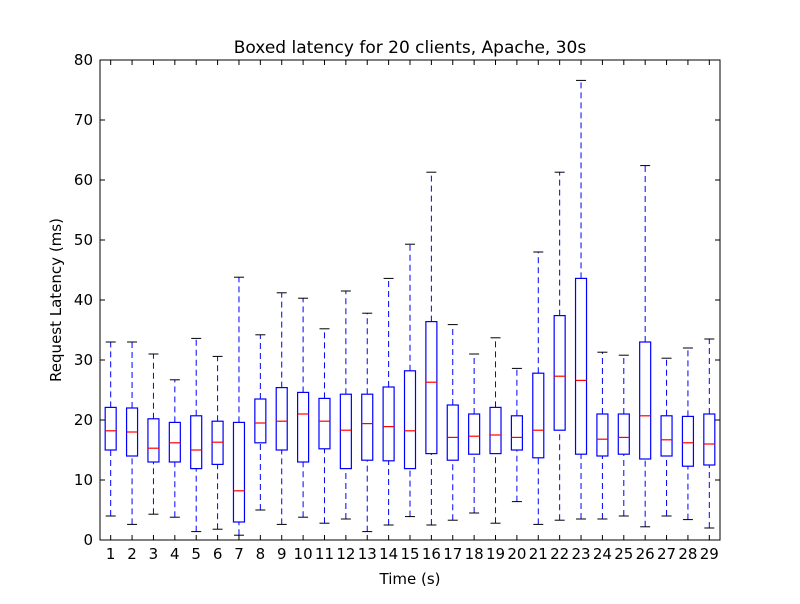 The image size is (800, 604). Describe the element at coordinates (132, 554) in the screenshot. I see `x-tick-label: 2` at that location.